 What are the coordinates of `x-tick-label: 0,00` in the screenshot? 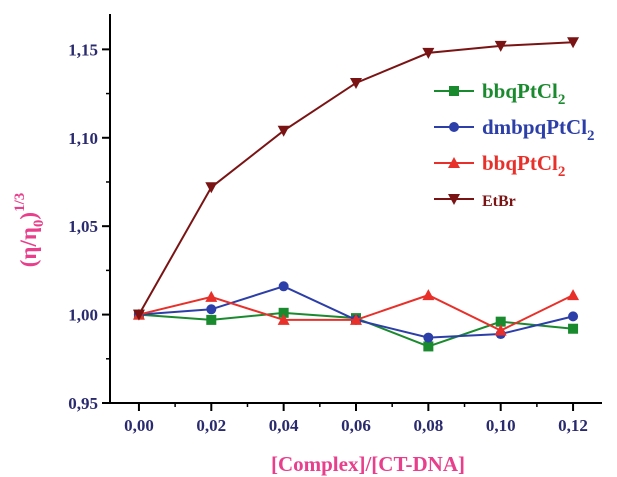 It's located at (139, 425).